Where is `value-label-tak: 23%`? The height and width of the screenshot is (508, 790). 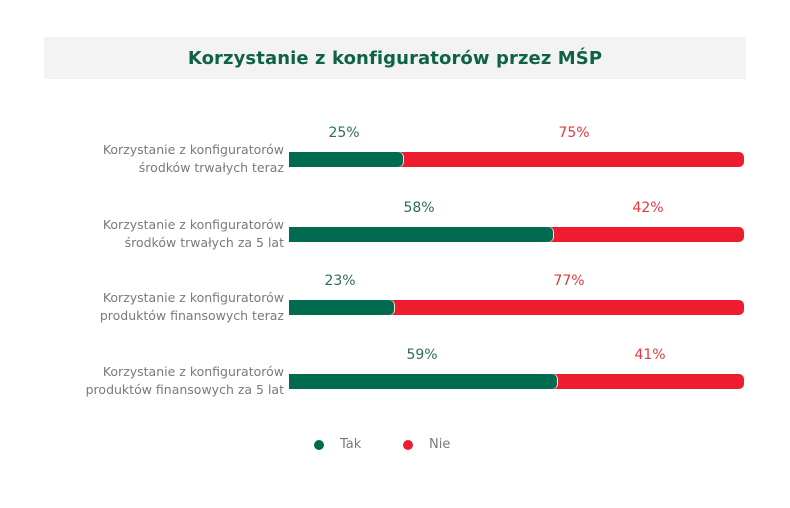
value-label-tak: 23% is located at coordinates (340, 281).